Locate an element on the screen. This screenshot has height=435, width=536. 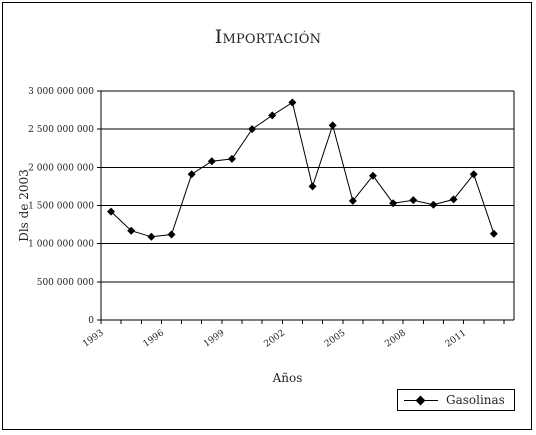
chart-title: Importación is located at coordinates (268, 37).